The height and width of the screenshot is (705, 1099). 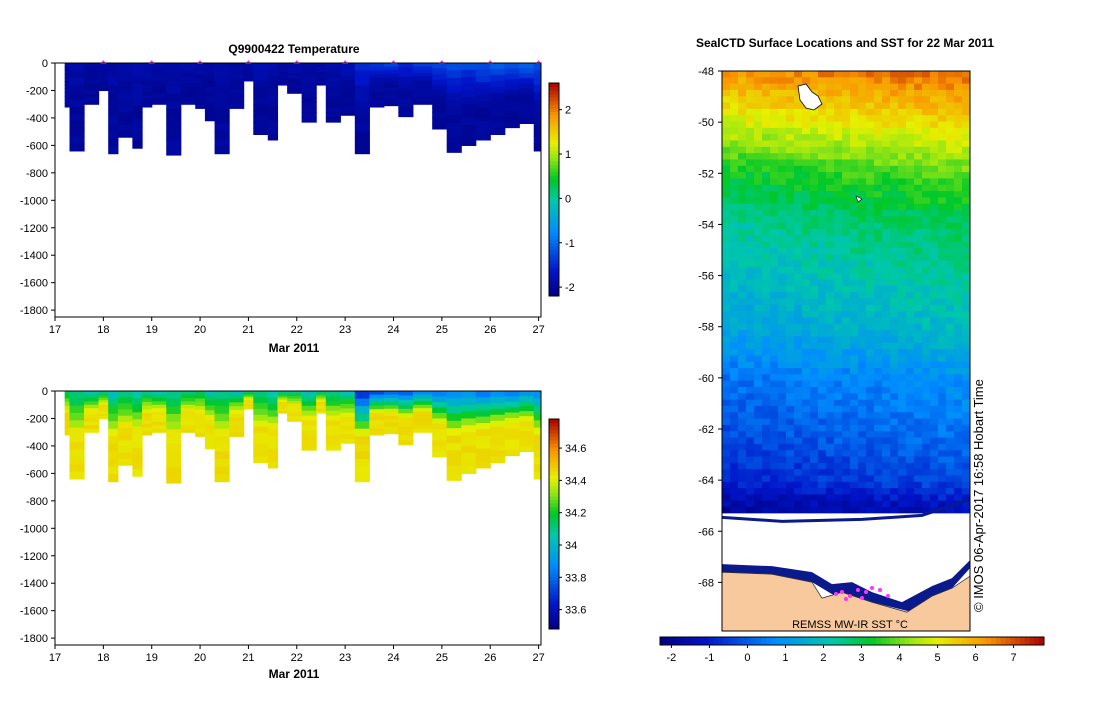 I want to click on profile-column, so click(x=273, y=430).